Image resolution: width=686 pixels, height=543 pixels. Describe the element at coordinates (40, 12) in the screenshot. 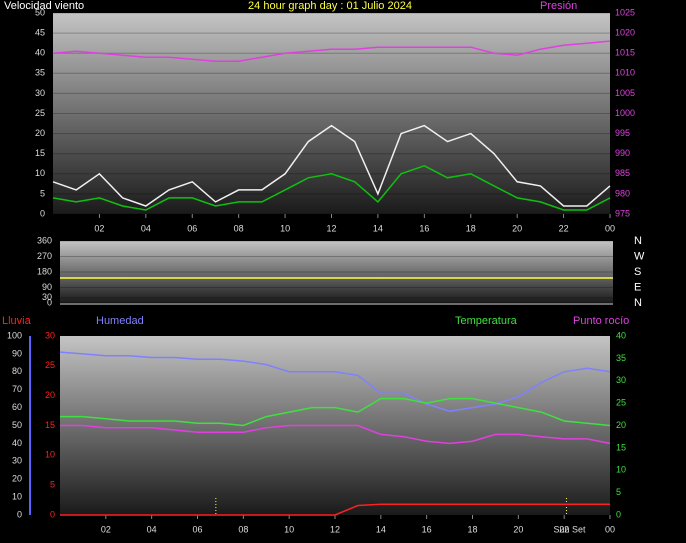

I see `y-tick-label: 50` at that location.